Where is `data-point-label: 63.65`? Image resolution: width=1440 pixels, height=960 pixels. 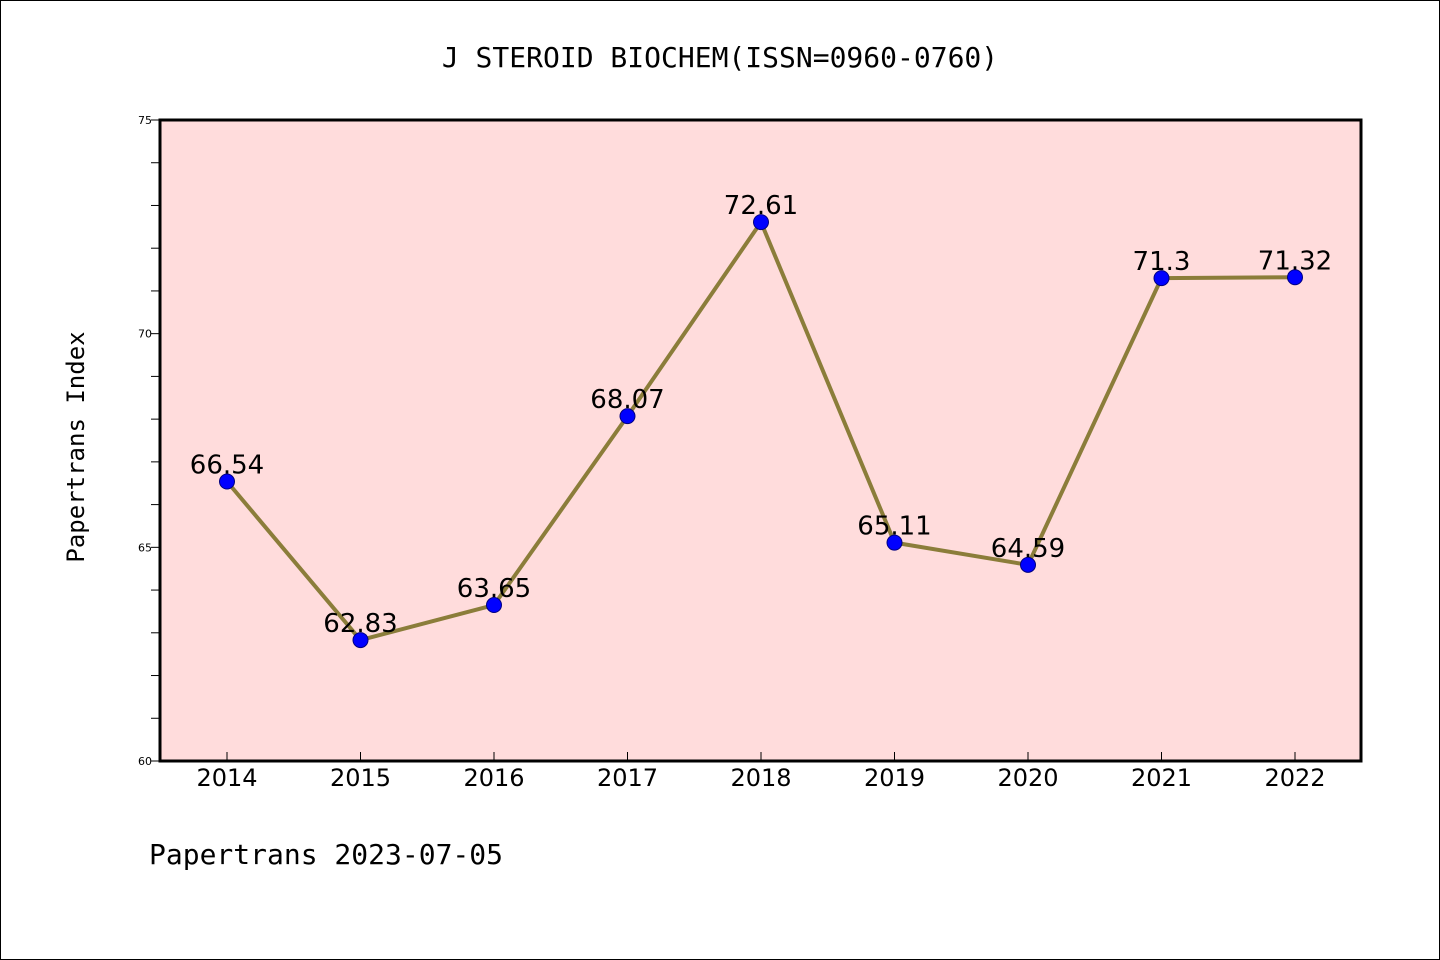
data-point-label: 63.65 is located at coordinates (494, 589).